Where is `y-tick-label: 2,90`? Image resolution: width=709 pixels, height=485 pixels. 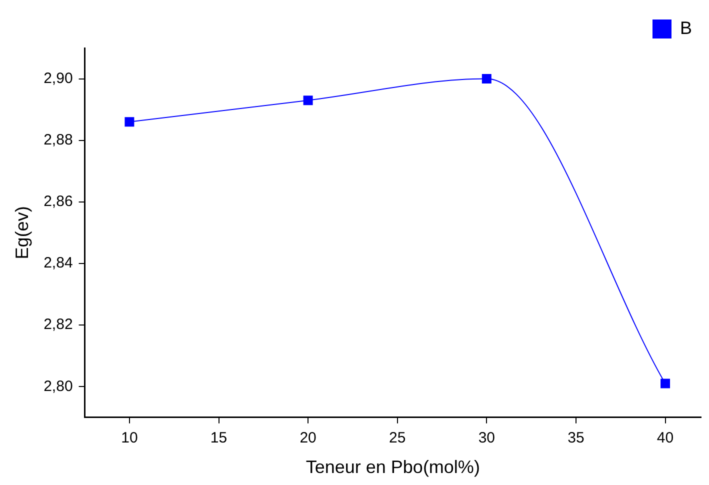
y-tick-label: 2,90 is located at coordinates (58, 78).